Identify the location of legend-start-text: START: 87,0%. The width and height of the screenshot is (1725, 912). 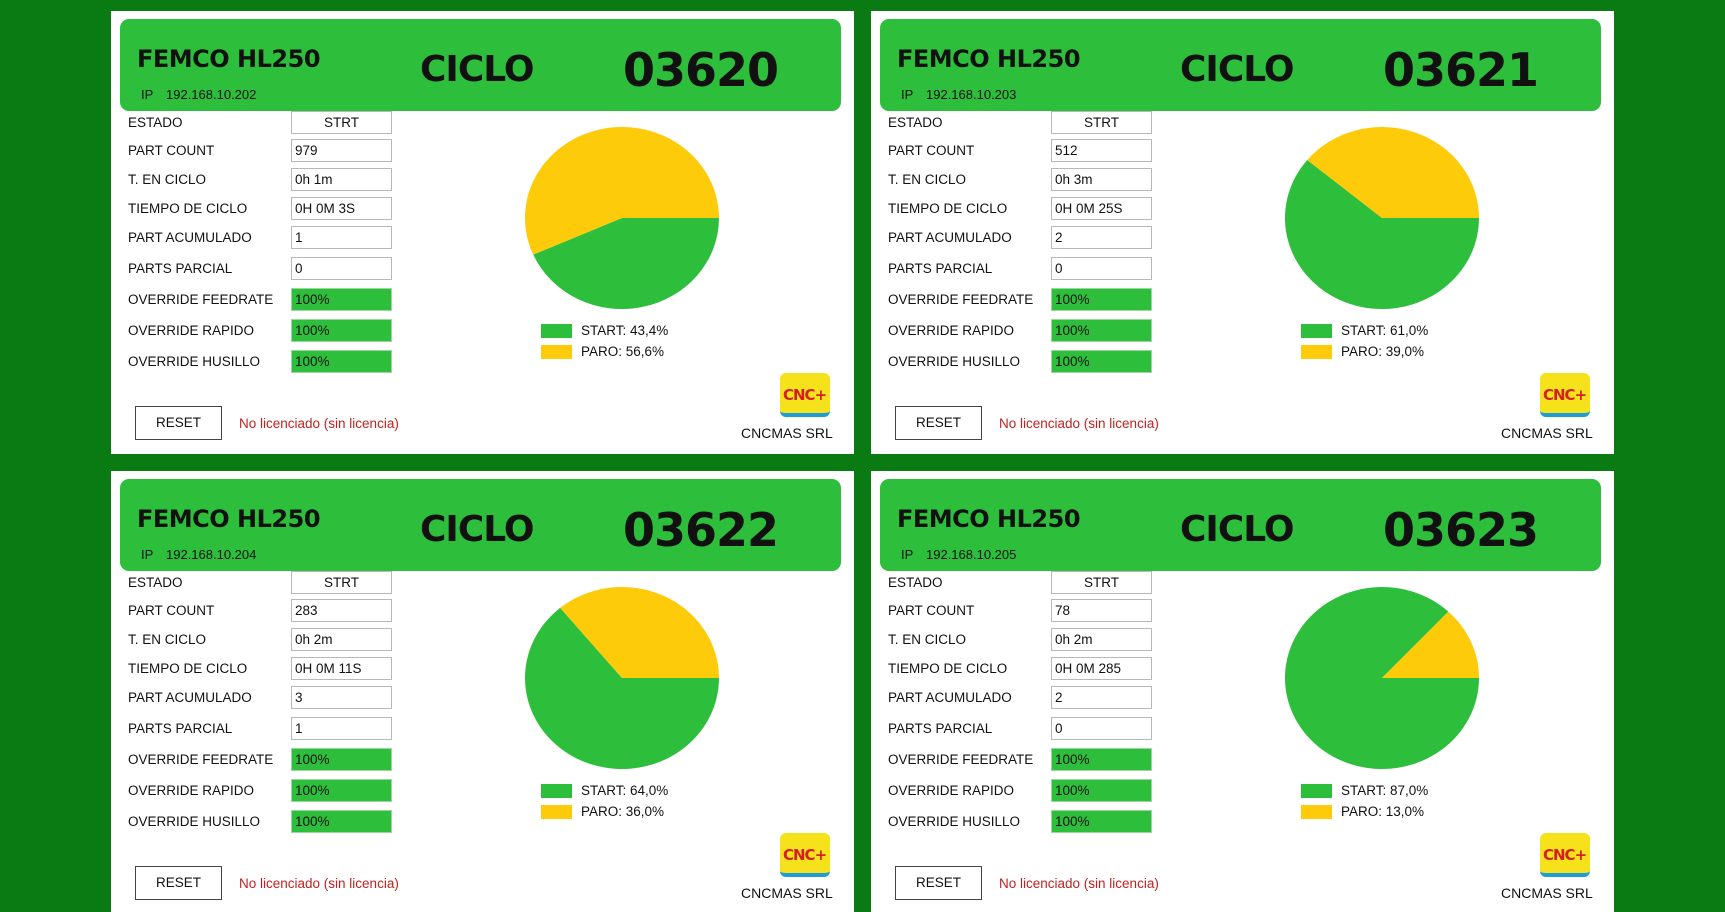
(1385, 790).